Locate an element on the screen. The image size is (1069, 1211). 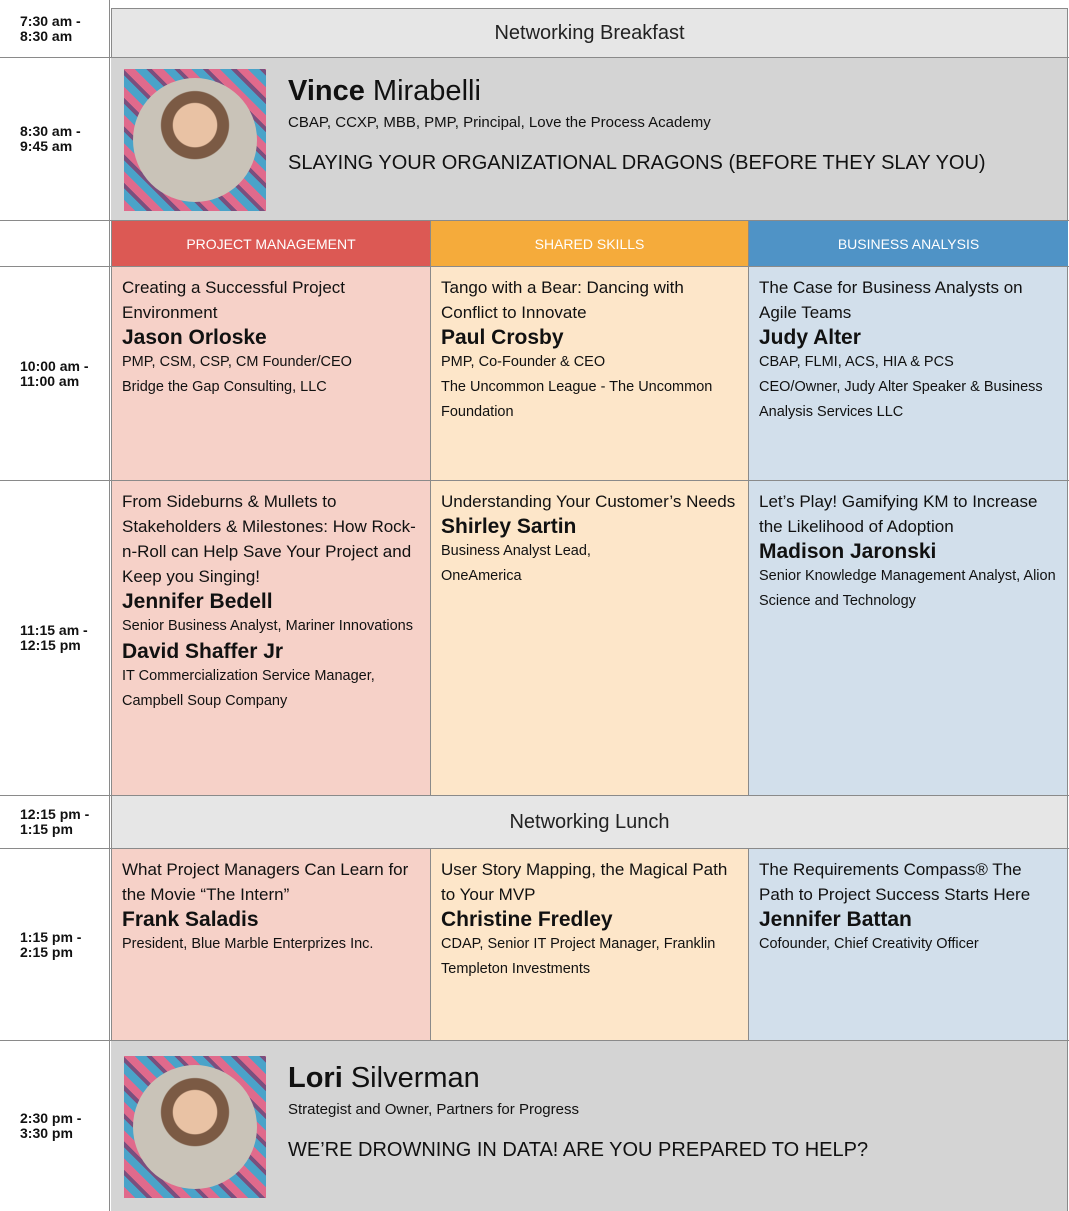
keynote-name: Vince Mirabelli is located at coordinates (384, 91).